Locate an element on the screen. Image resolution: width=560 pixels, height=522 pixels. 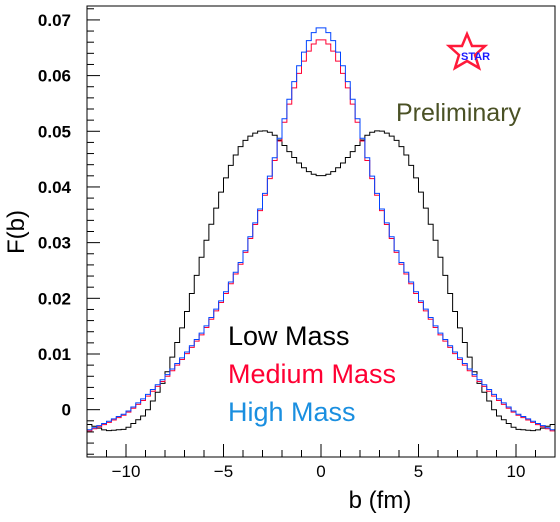
x-tick-label: −10 is located at coordinates (126, 471).